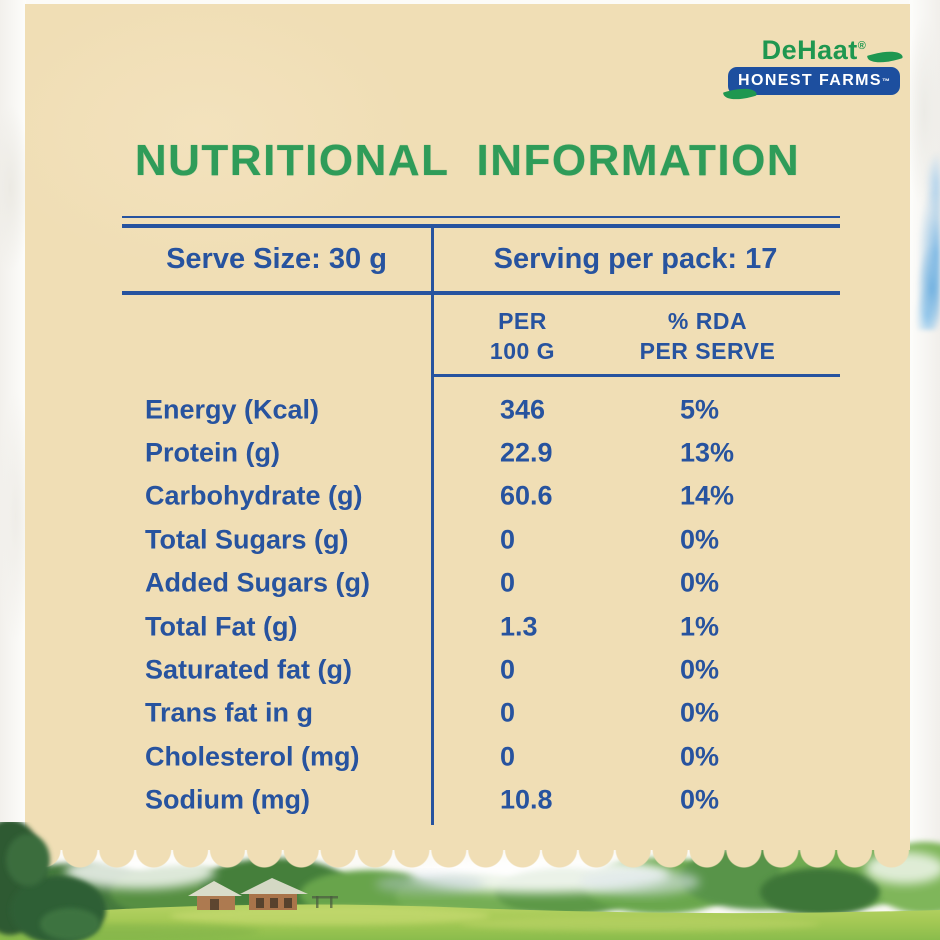 Image resolution: width=940 pixels, height=940 pixels. I want to click on table-row: Added Sugars (g) 0 0%, so click(481, 583).